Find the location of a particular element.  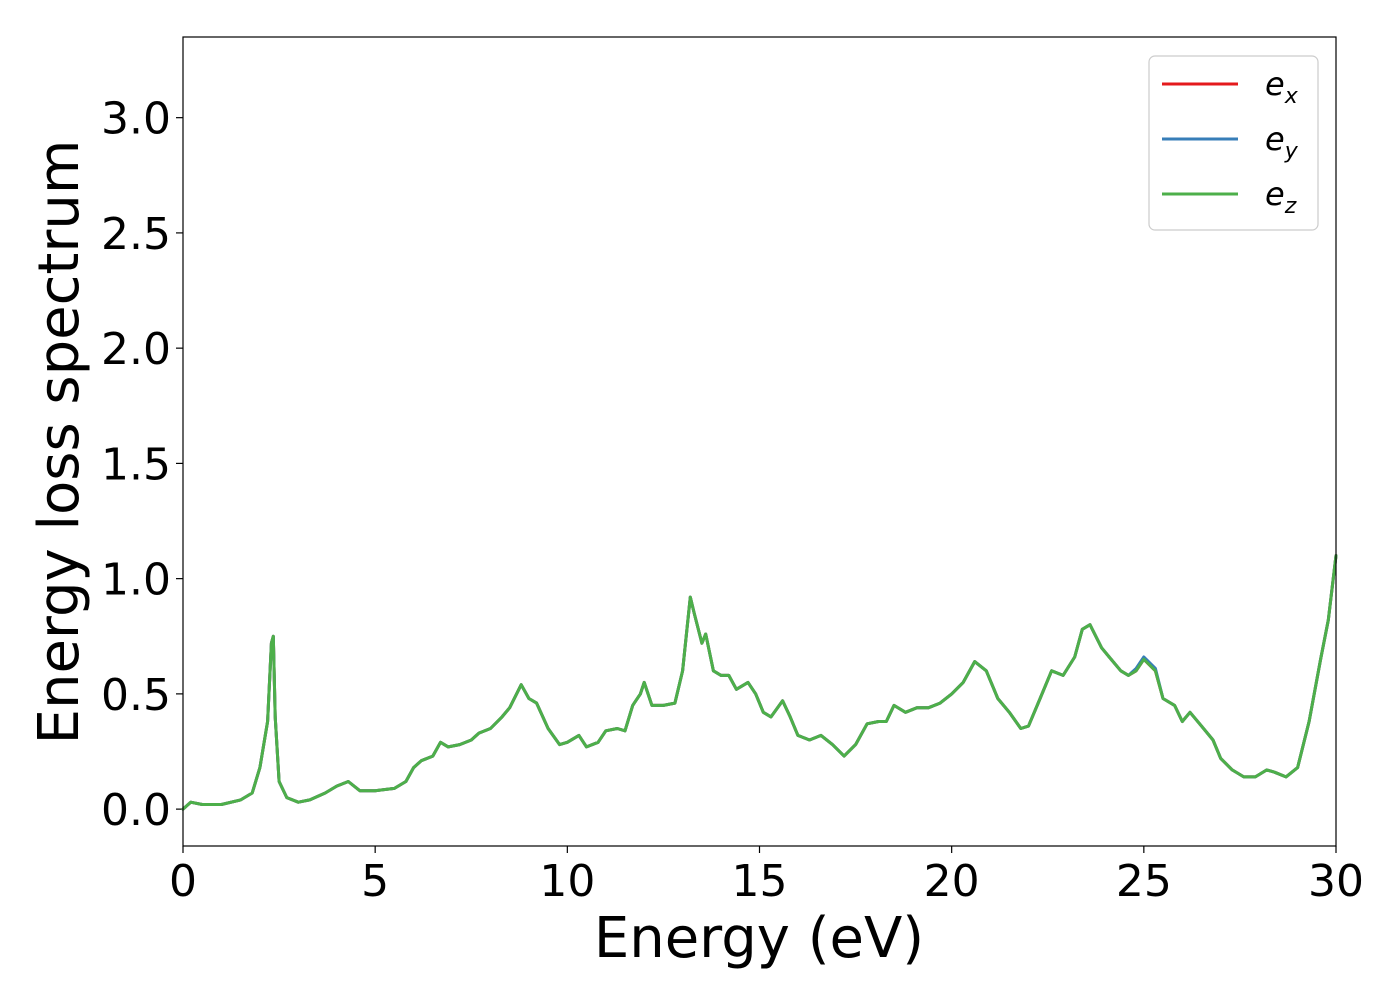

x-tick-label: 5 is located at coordinates (375, 881).